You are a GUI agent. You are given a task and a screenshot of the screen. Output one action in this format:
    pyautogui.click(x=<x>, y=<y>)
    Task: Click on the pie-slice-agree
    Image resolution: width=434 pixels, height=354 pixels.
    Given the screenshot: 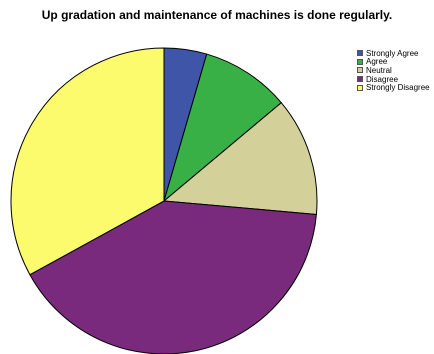 What is the action you would take?
    pyautogui.click(x=222, y=127)
    